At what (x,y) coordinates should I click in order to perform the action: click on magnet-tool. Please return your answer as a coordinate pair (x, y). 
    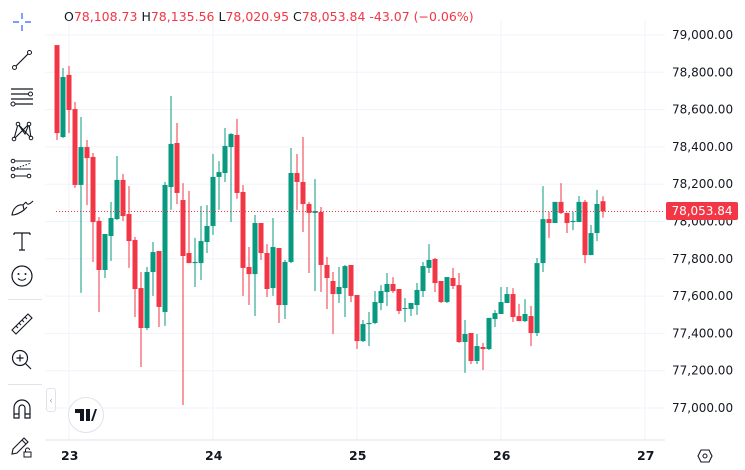
    Looking at the image, I should click on (22, 409).